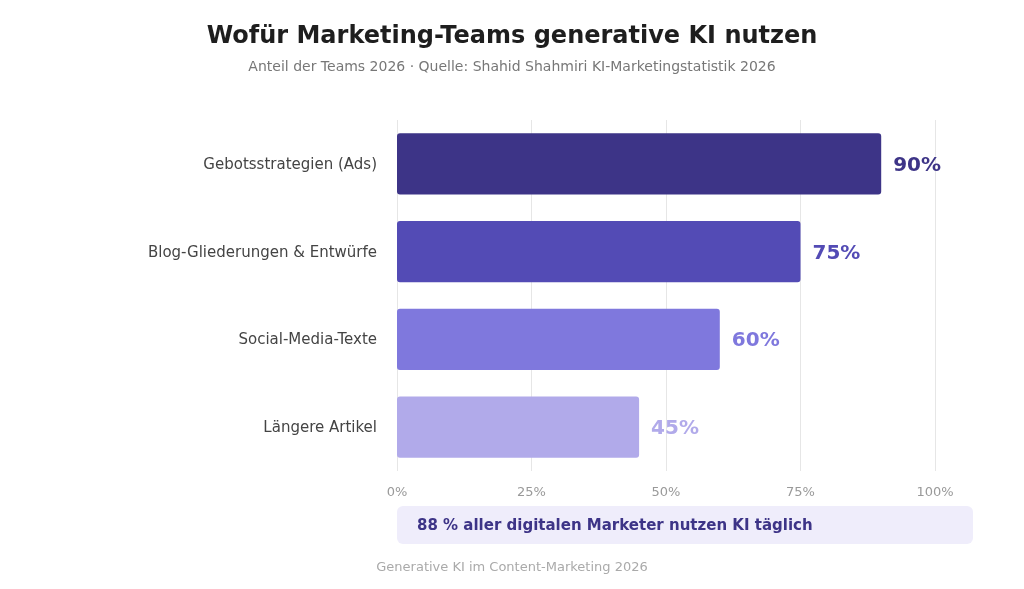 This screenshot has height=589, width=1024. I want to click on text: Generative KI im Content-Marketing 2026, so click(512, 566).